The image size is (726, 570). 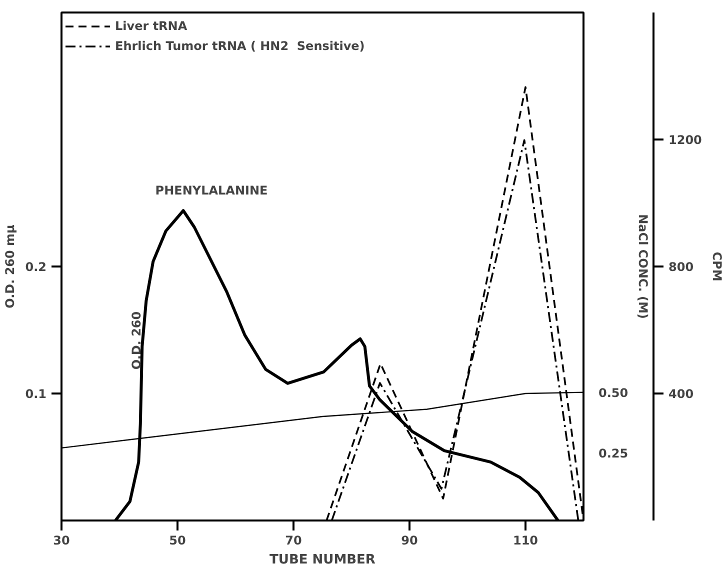 I want to click on x-tick-label: 90, so click(x=409, y=541).